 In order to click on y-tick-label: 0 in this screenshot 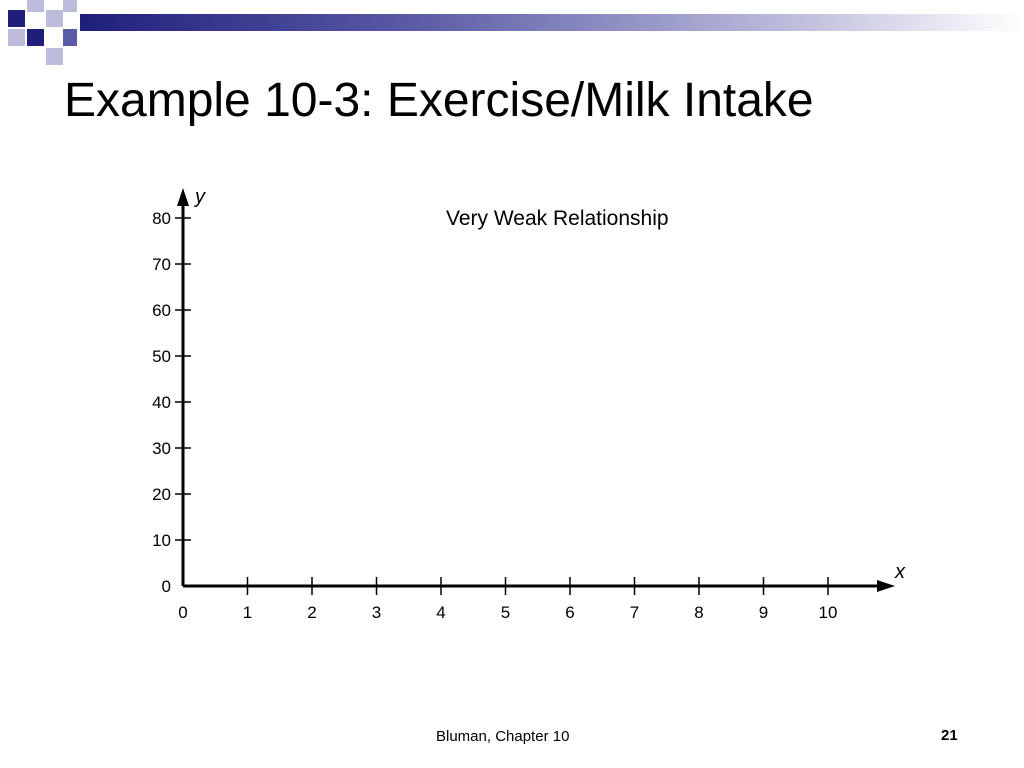, I will do `click(166, 586)`.